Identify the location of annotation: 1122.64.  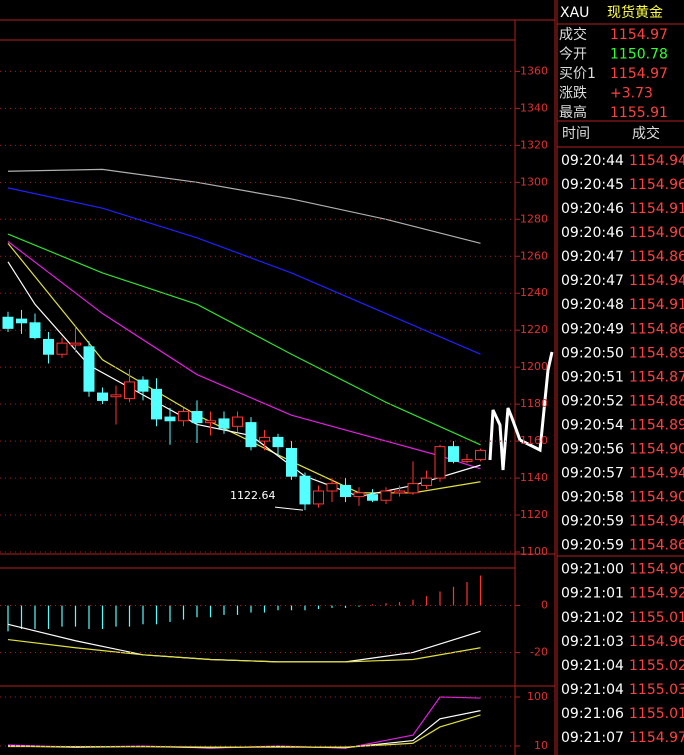
(253, 495).